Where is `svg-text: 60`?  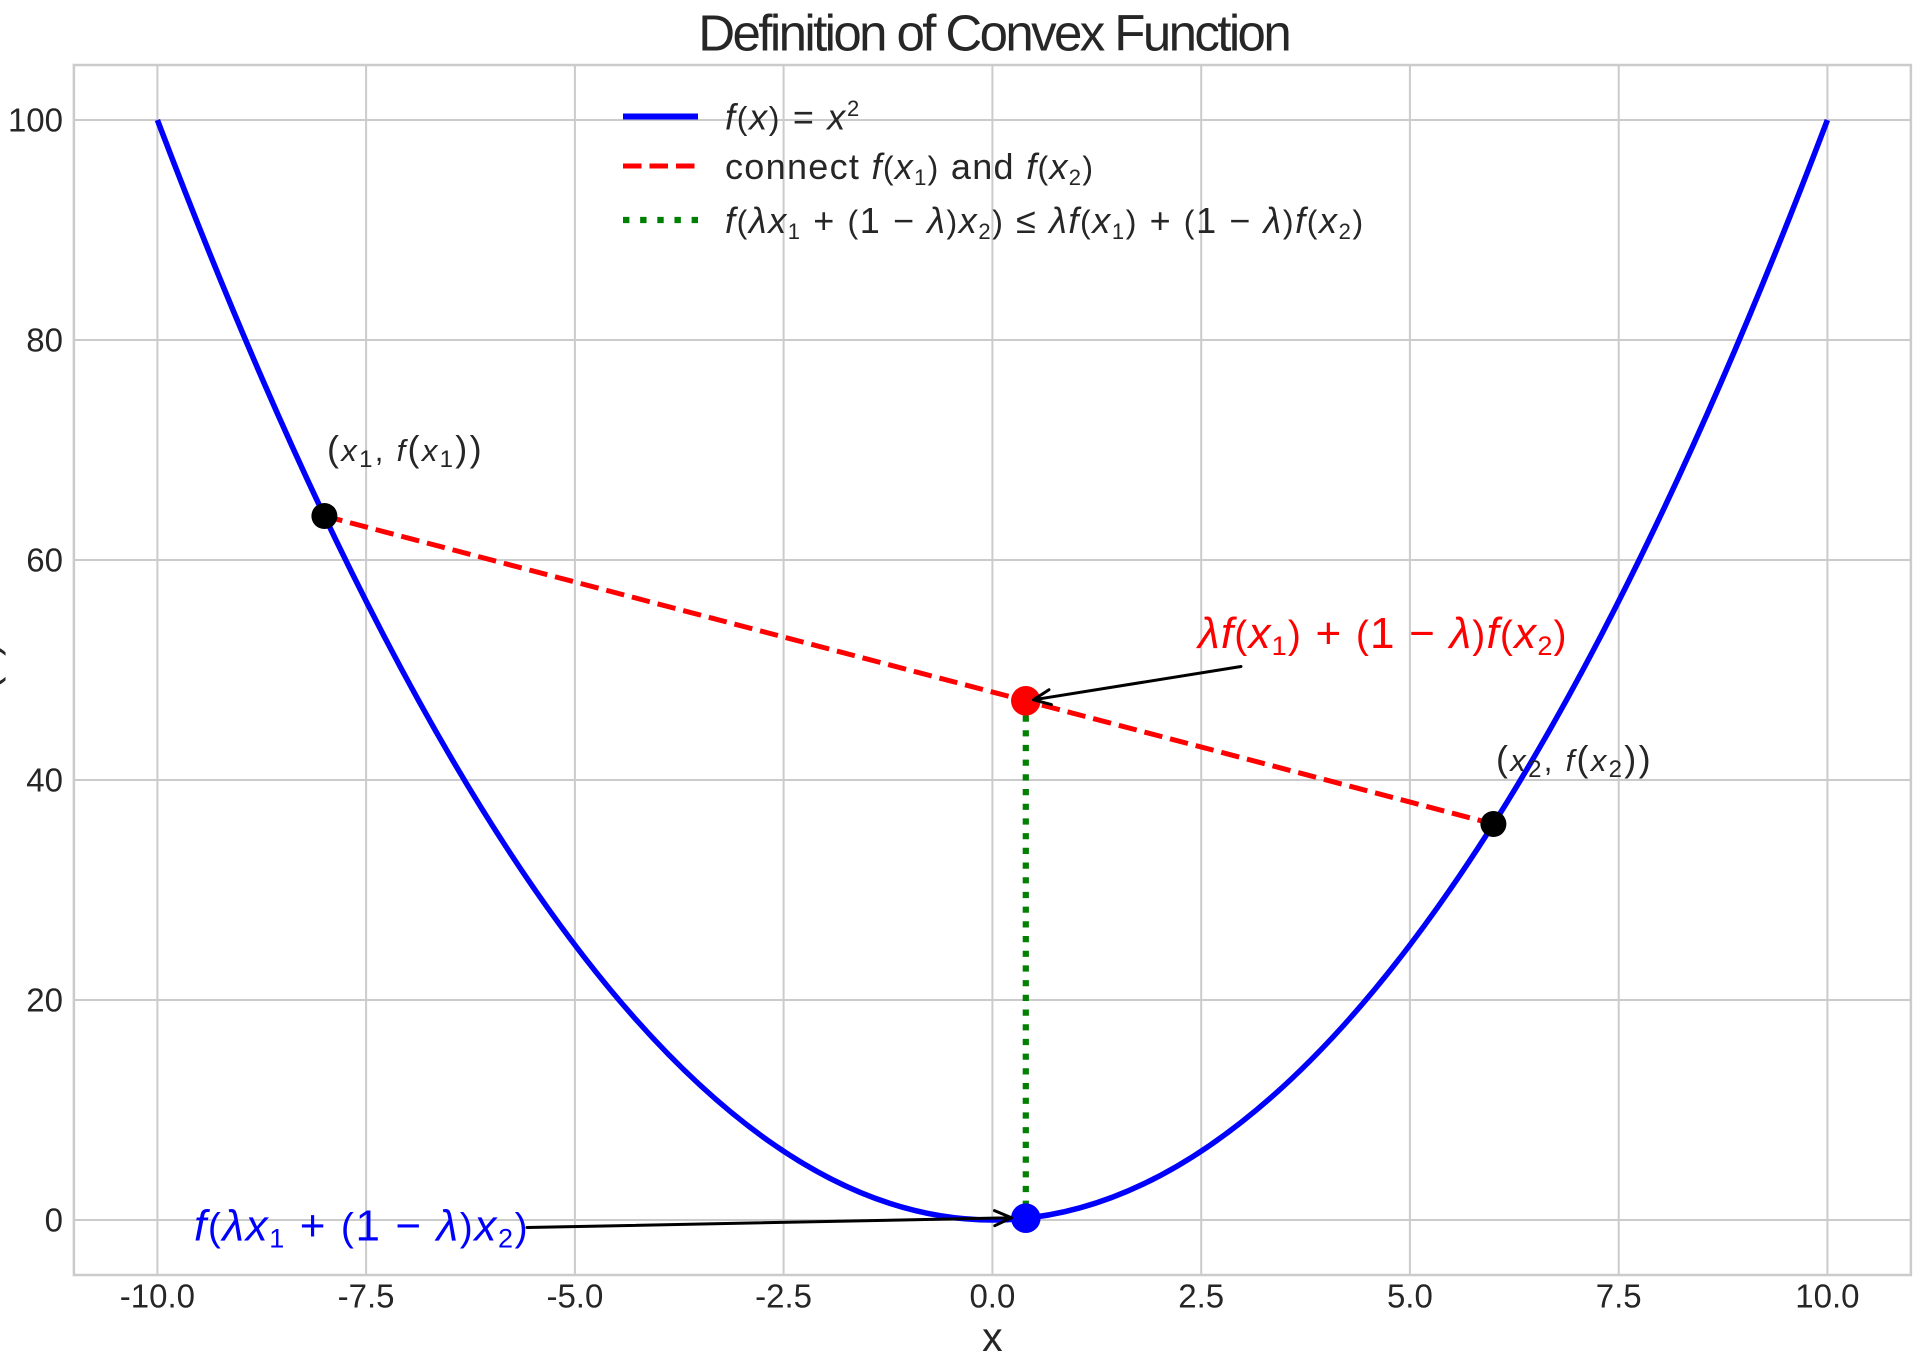
svg-text: 60 is located at coordinates (44, 559).